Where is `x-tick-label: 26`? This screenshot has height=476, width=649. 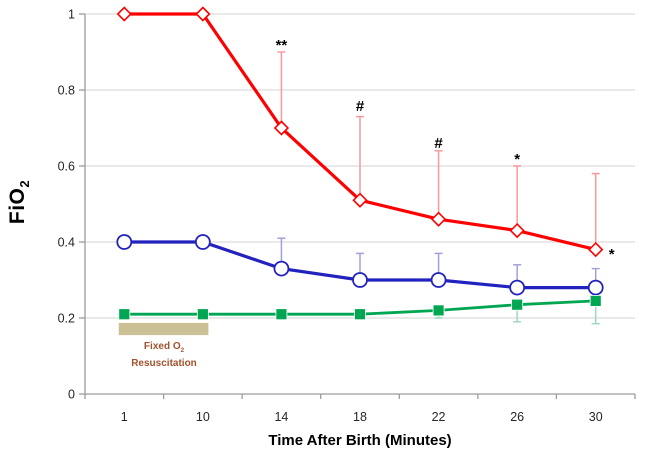 x-tick-label: 26 is located at coordinates (517, 417).